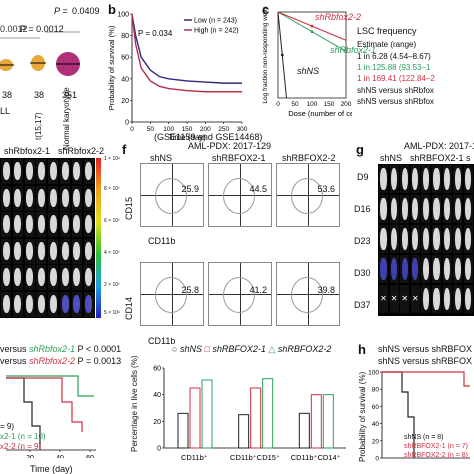  Describe the element at coordinates (265, 55) in the screenshot. I see `c-ylabel: Log fraction non-responding wells` at that location.